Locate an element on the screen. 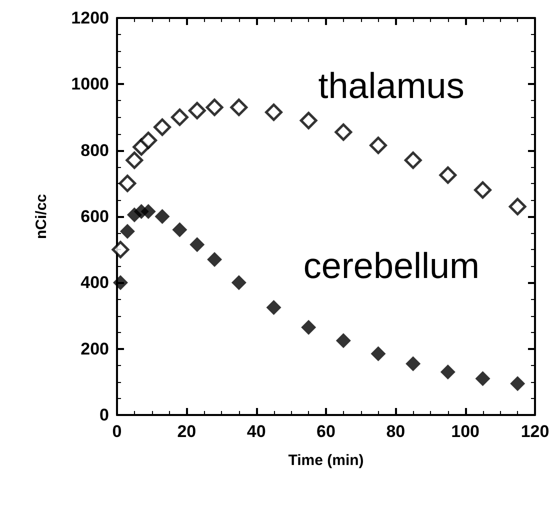 This screenshot has height=512, width=556. x-tick-label: 80 is located at coordinates (396, 431).